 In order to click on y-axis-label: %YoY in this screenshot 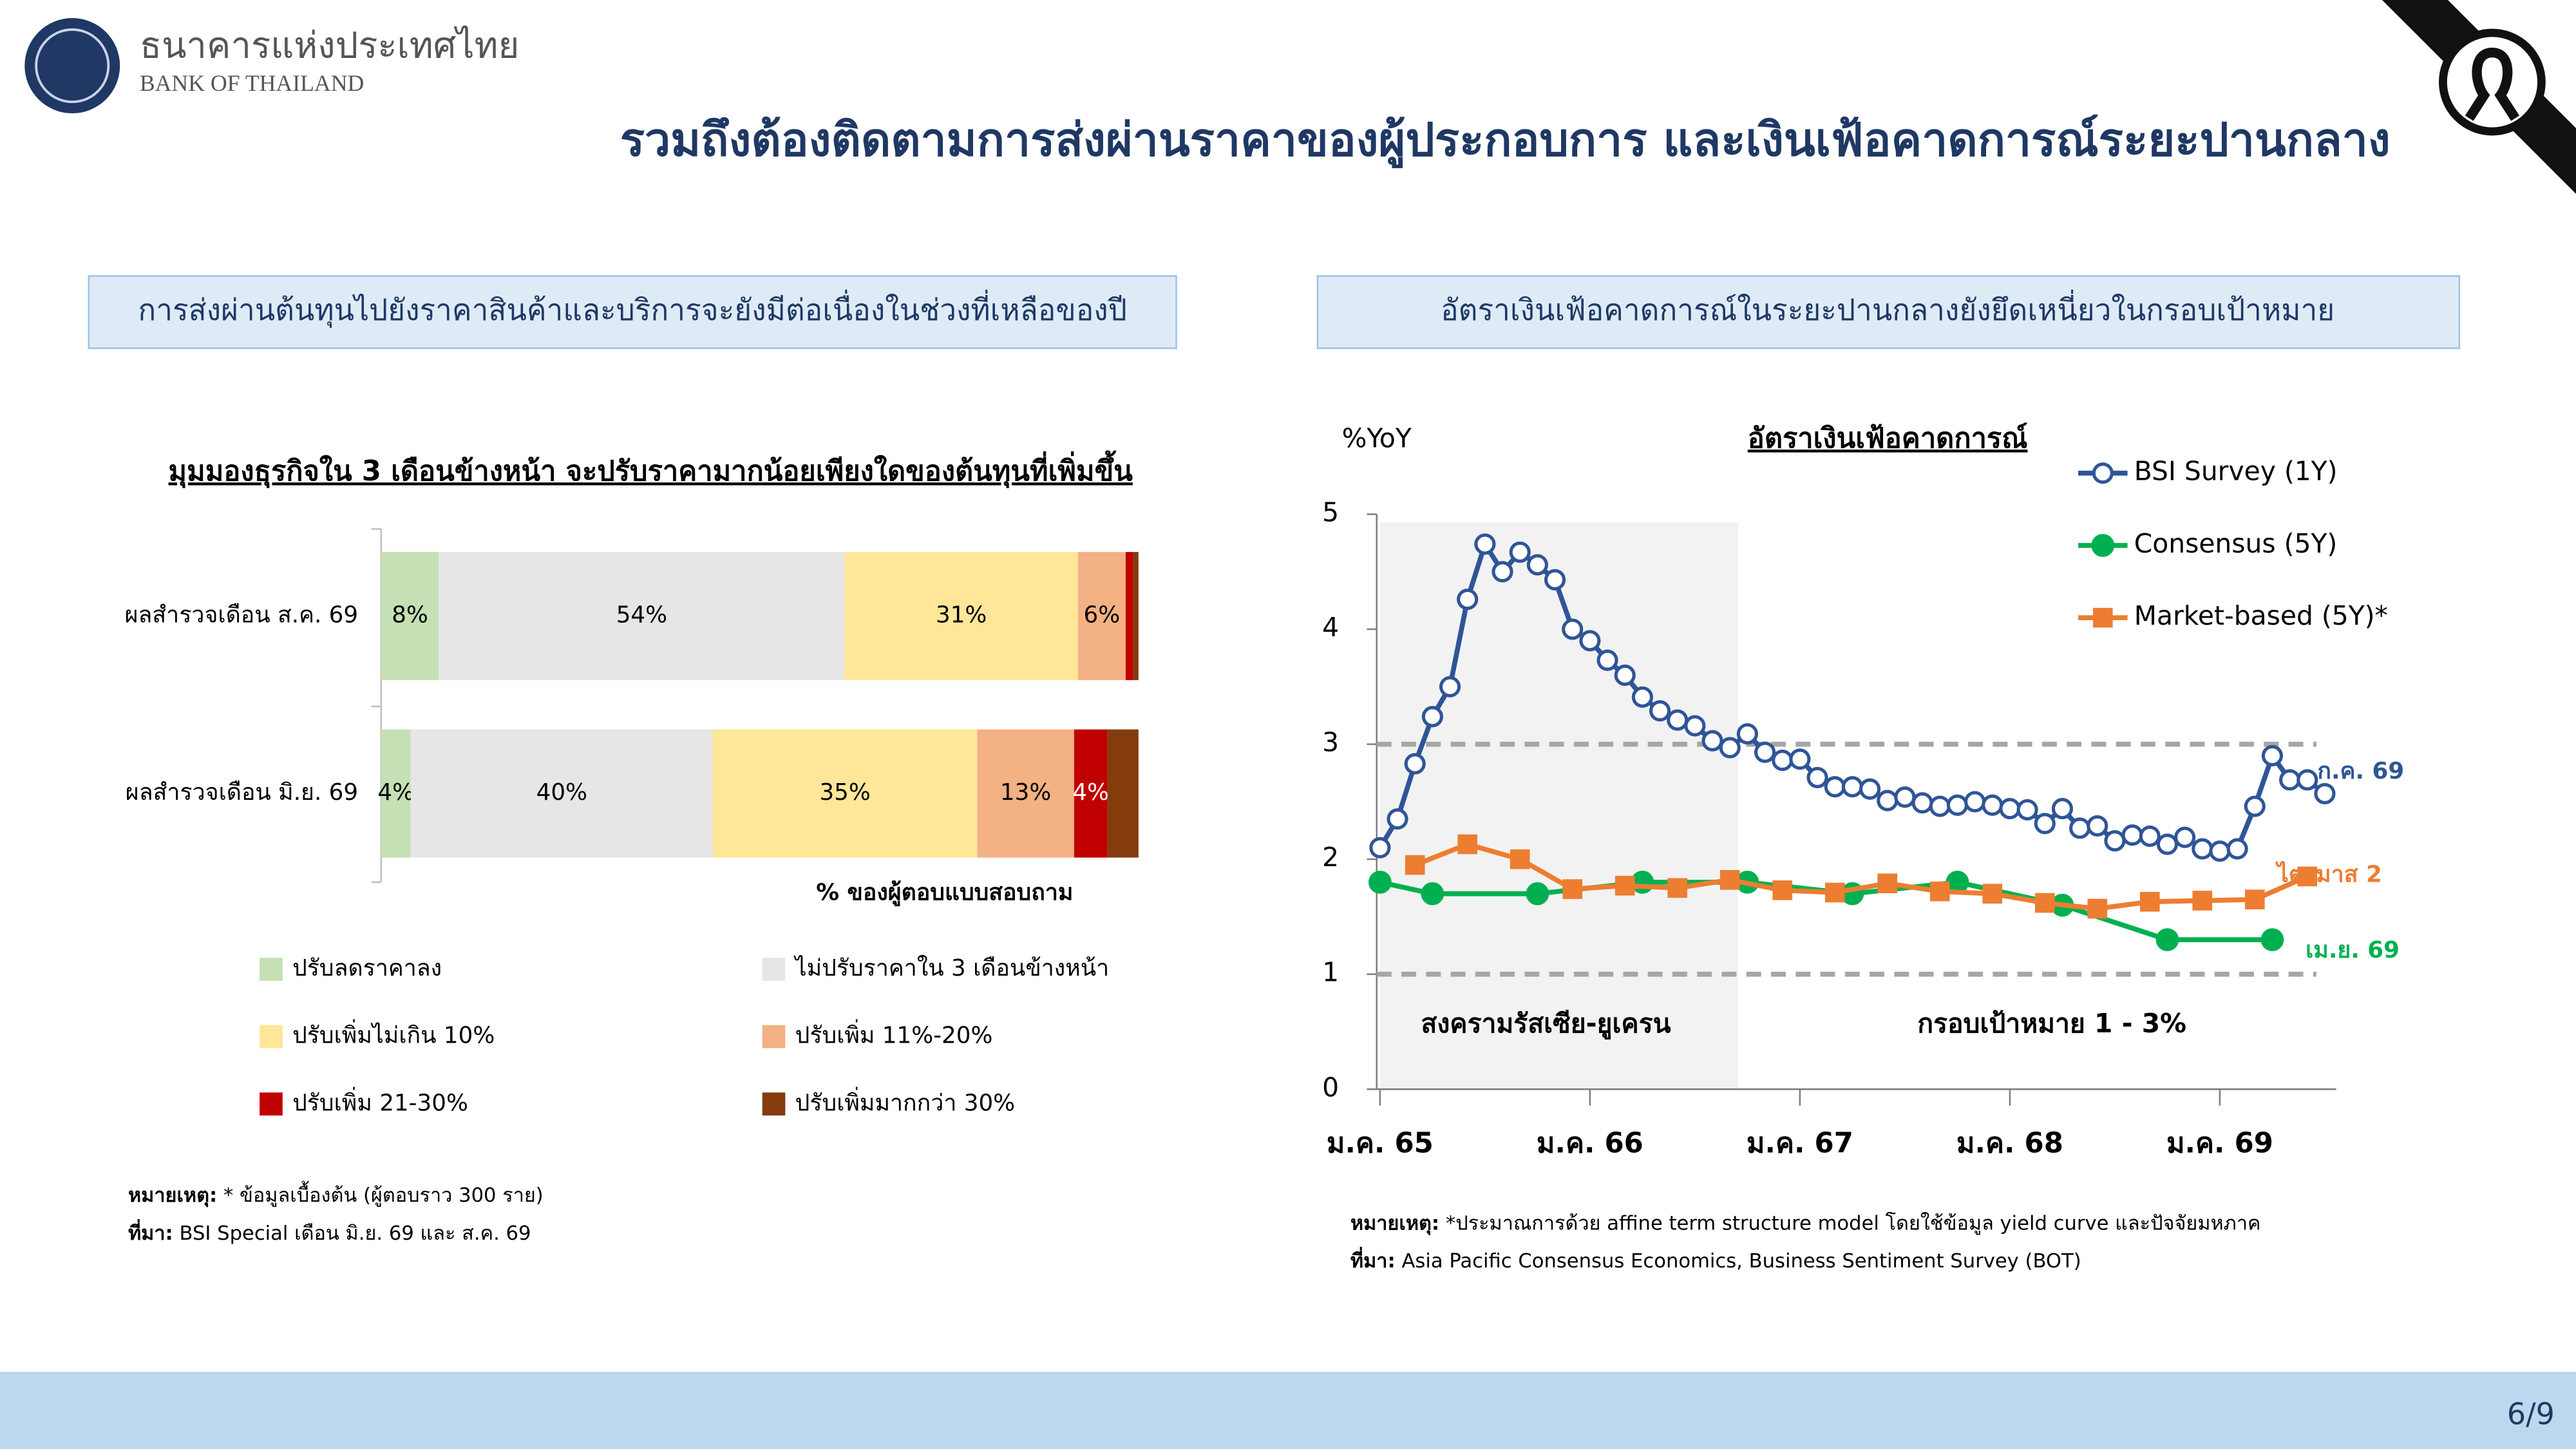, I will do `click(1377, 438)`.